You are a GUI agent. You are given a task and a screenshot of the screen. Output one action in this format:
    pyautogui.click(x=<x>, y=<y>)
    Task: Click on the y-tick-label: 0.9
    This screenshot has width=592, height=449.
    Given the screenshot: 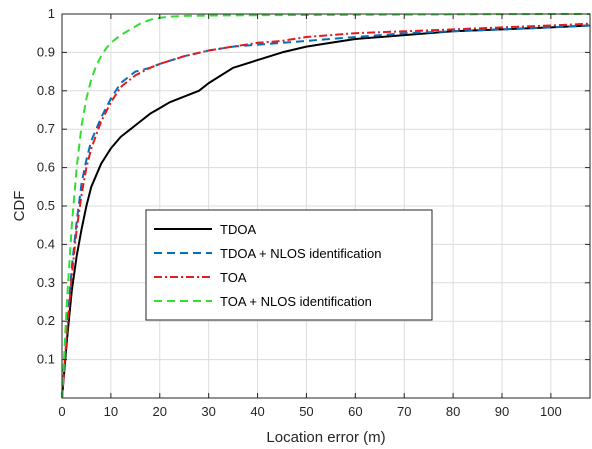 What is the action you would take?
    pyautogui.click(x=46, y=51)
    